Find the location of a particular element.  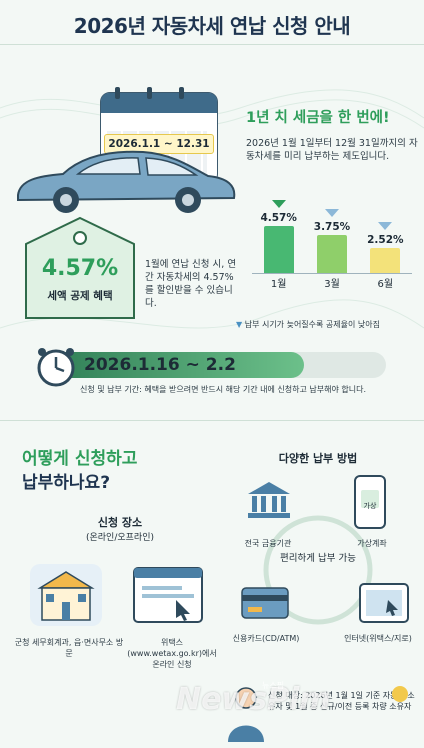

place-title: 신청 장소 is located at coordinates (120, 522).